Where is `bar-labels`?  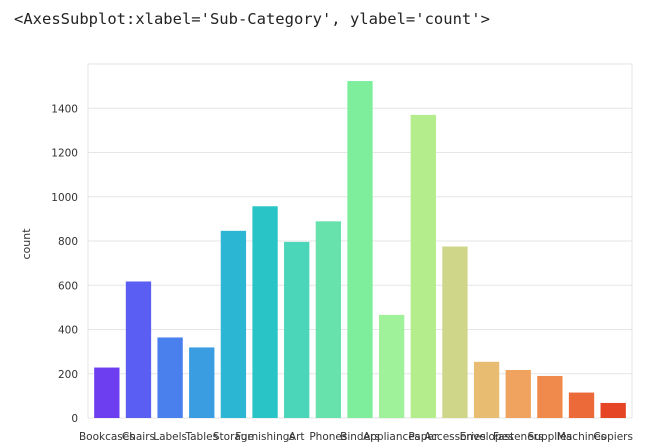 bar-labels is located at coordinates (170, 377).